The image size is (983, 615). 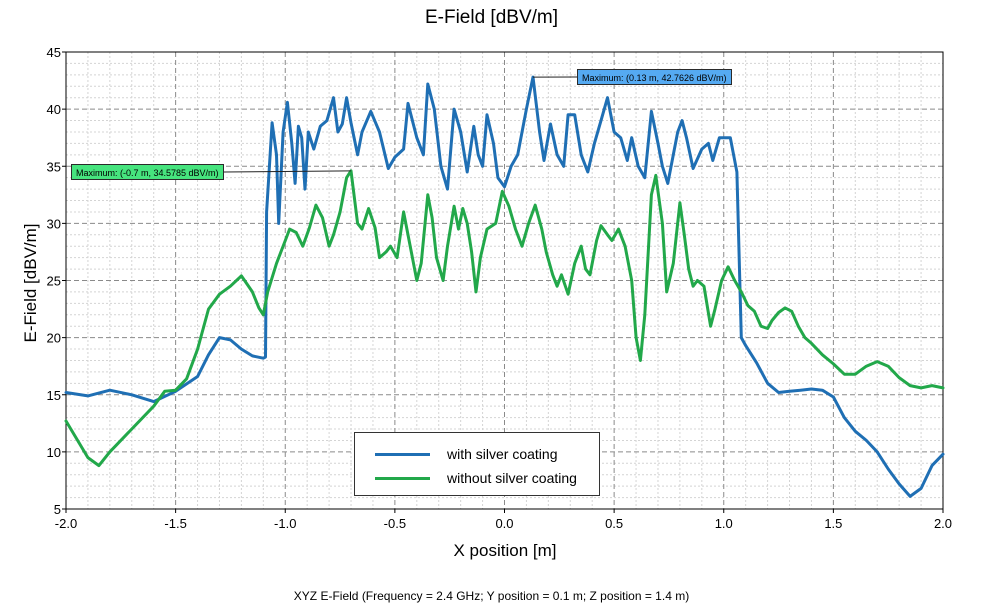 What do you see at coordinates (287, 171) in the screenshot?
I see `annotation-leader-line` at bounding box center [287, 171].